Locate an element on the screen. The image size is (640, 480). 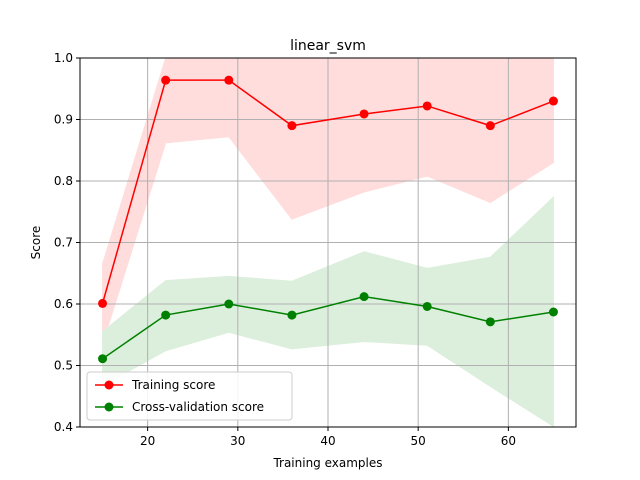
y-tick-label-4: 0.8 is located at coordinates (63, 181).